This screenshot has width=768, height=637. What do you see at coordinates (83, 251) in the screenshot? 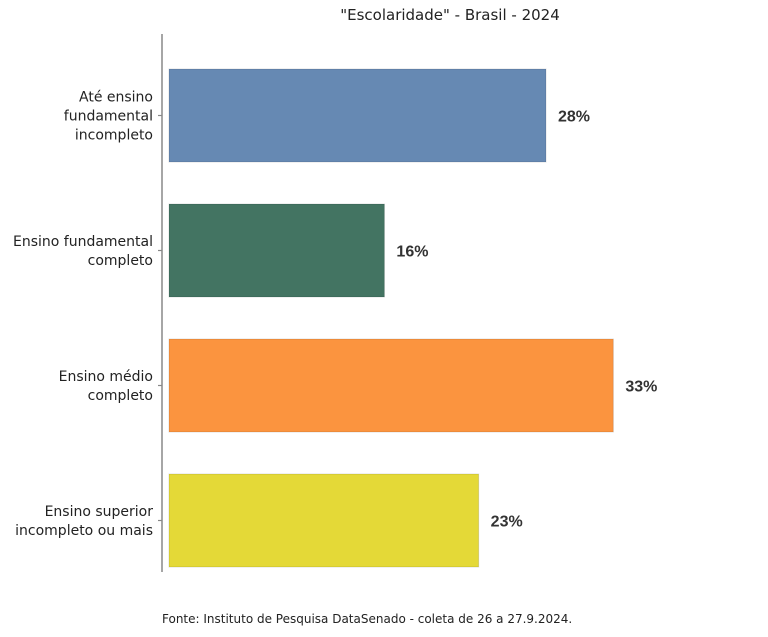
I see `category-label-2: Ensino fundamental completo` at bounding box center [83, 251].